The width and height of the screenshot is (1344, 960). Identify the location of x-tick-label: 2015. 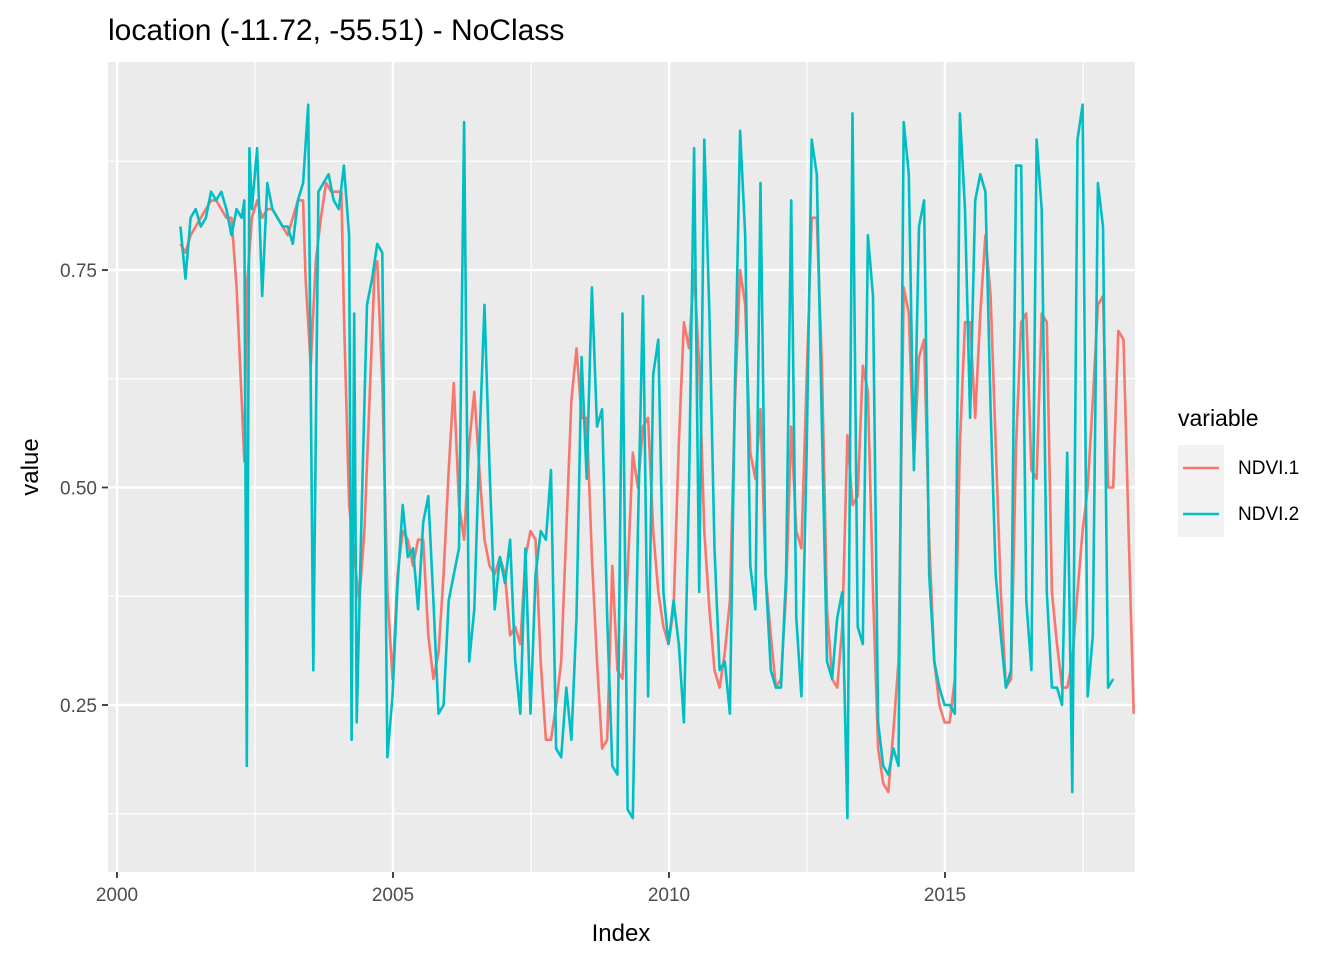
(945, 895).